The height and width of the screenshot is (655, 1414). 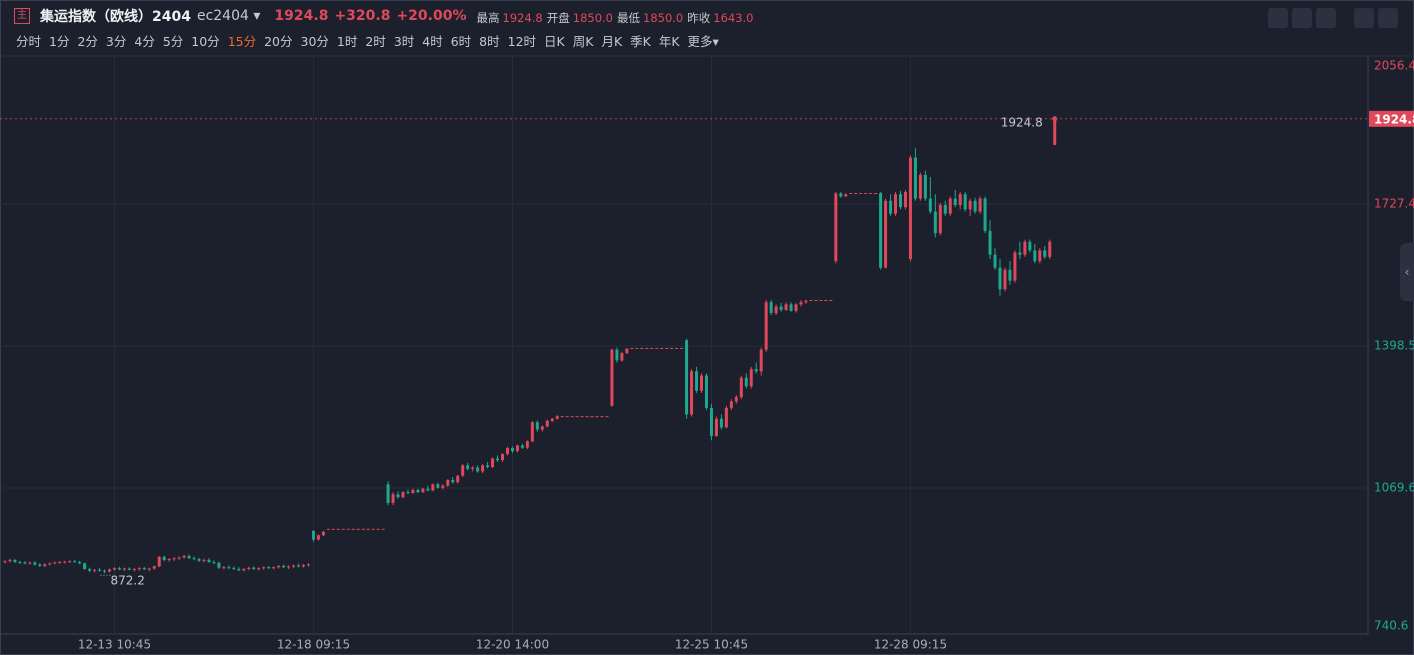 What do you see at coordinates (613, 16) in the screenshot?
I see `stats: 最高 1924.8 开盘 1850.0 最低 1850.0 昨收 1643.0` at bounding box center [613, 16].